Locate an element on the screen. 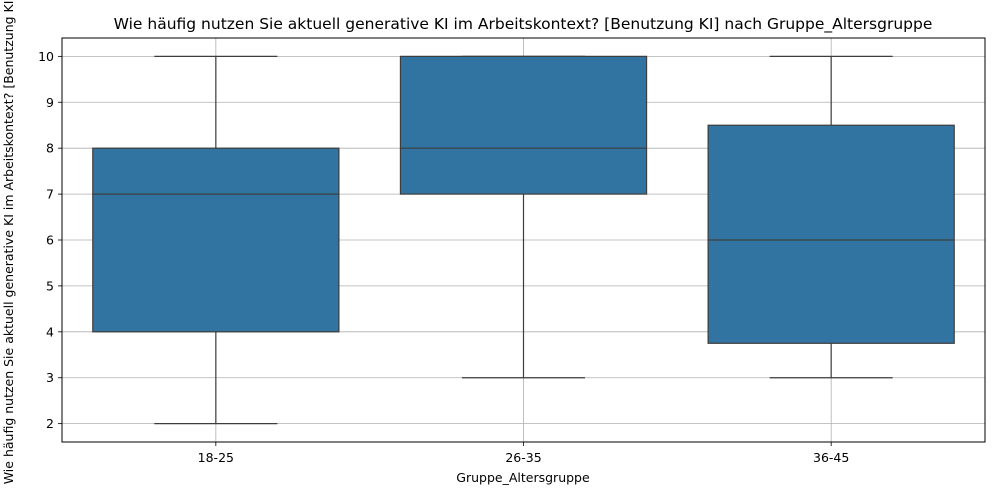 This screenshot has width=1000, height=500. y-tick-label: 5 is located at coordinates (50, 285).